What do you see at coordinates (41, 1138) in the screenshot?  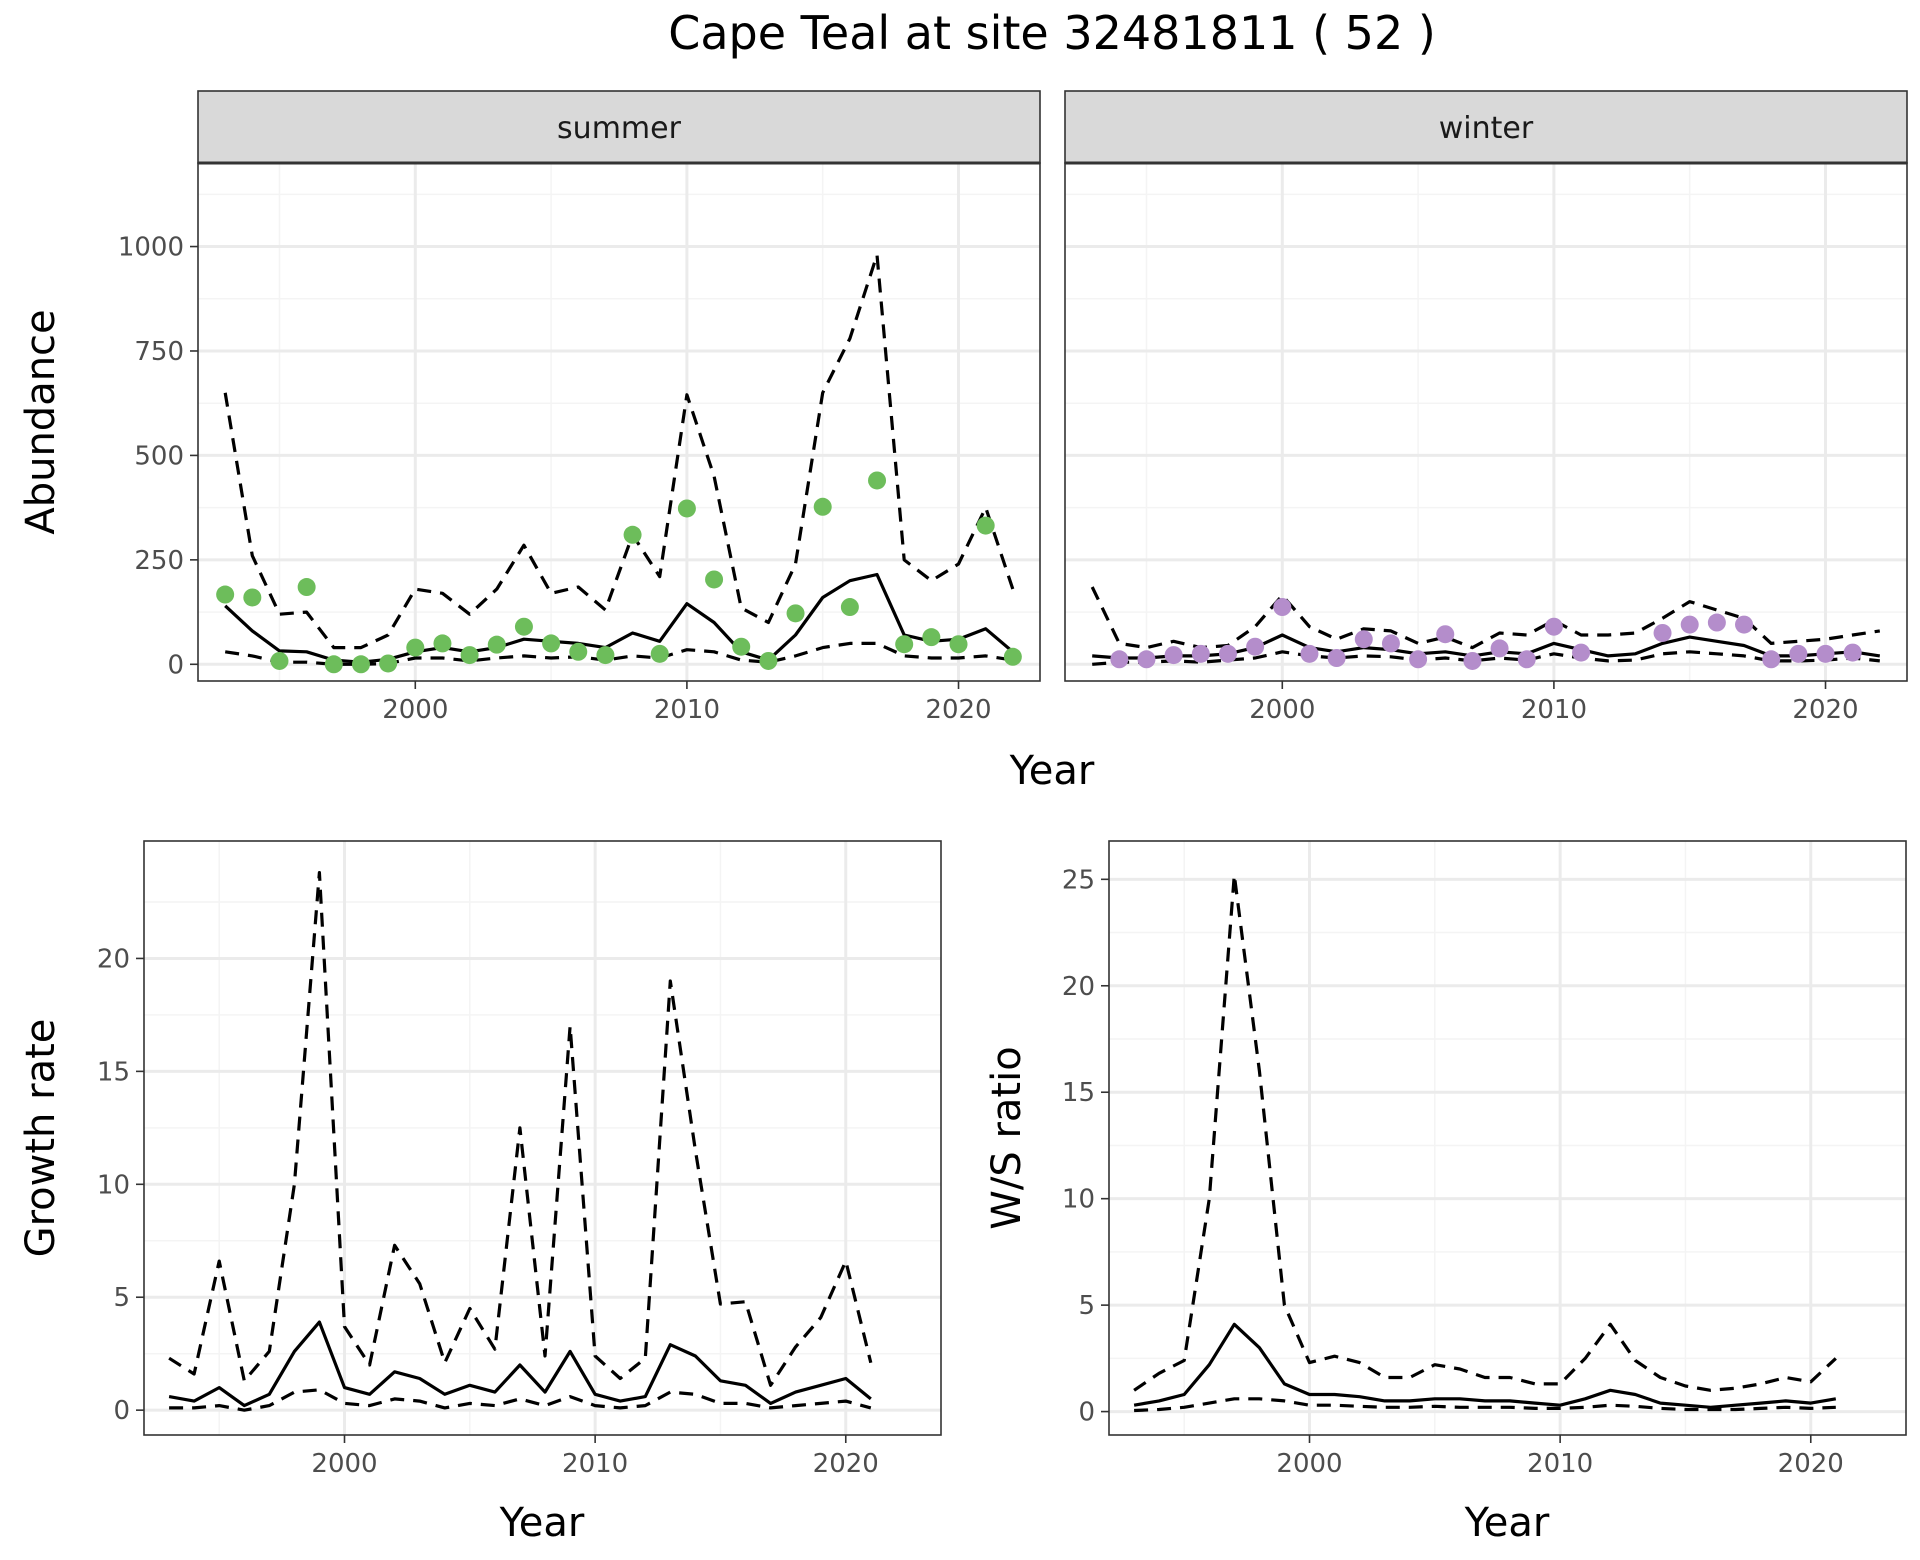 I see `y-axis-title: Growth rate` at bounding box center [41, 1138].